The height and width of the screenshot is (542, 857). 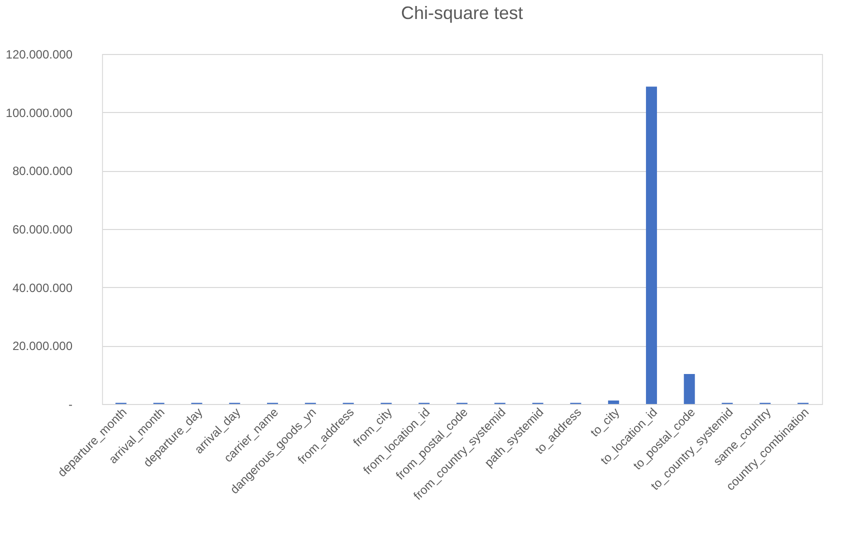 What do you see at coordinates (42, 346) in the screenshot?
I see `y-tick-label: 20.000.000` at bounding box center [42, 346].